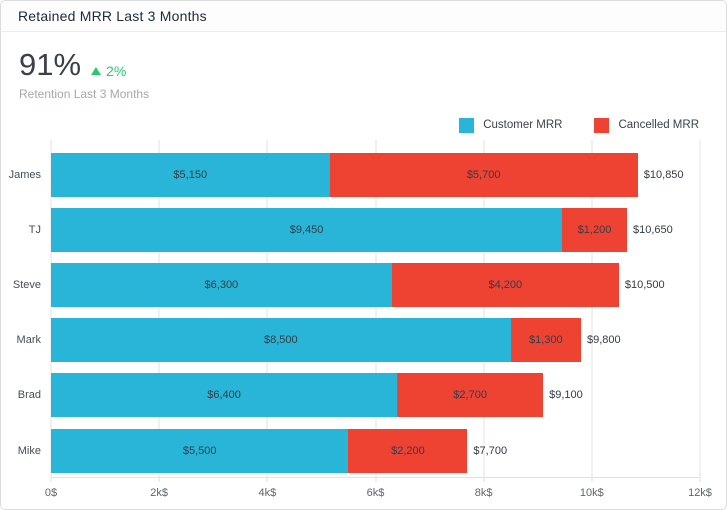 This screenshot has height=510, width=727. Describe the element at coordinates (34, 229) in the screenshot. I see `category-label: TJ` at that location.